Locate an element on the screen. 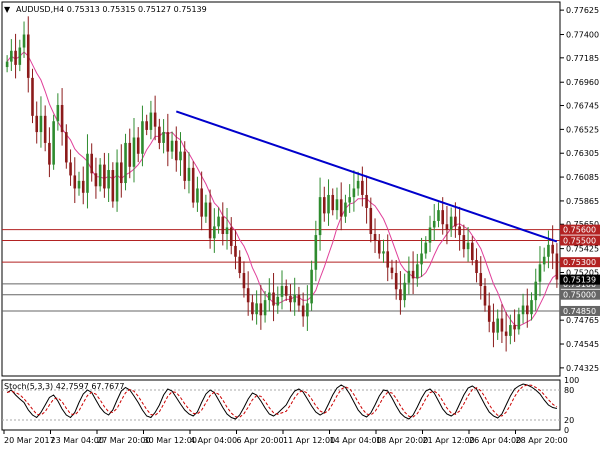 This screenshot has height=450, width=600. time-tick-label: 21 Apr 12:00 is located at coordinates (449, 440).